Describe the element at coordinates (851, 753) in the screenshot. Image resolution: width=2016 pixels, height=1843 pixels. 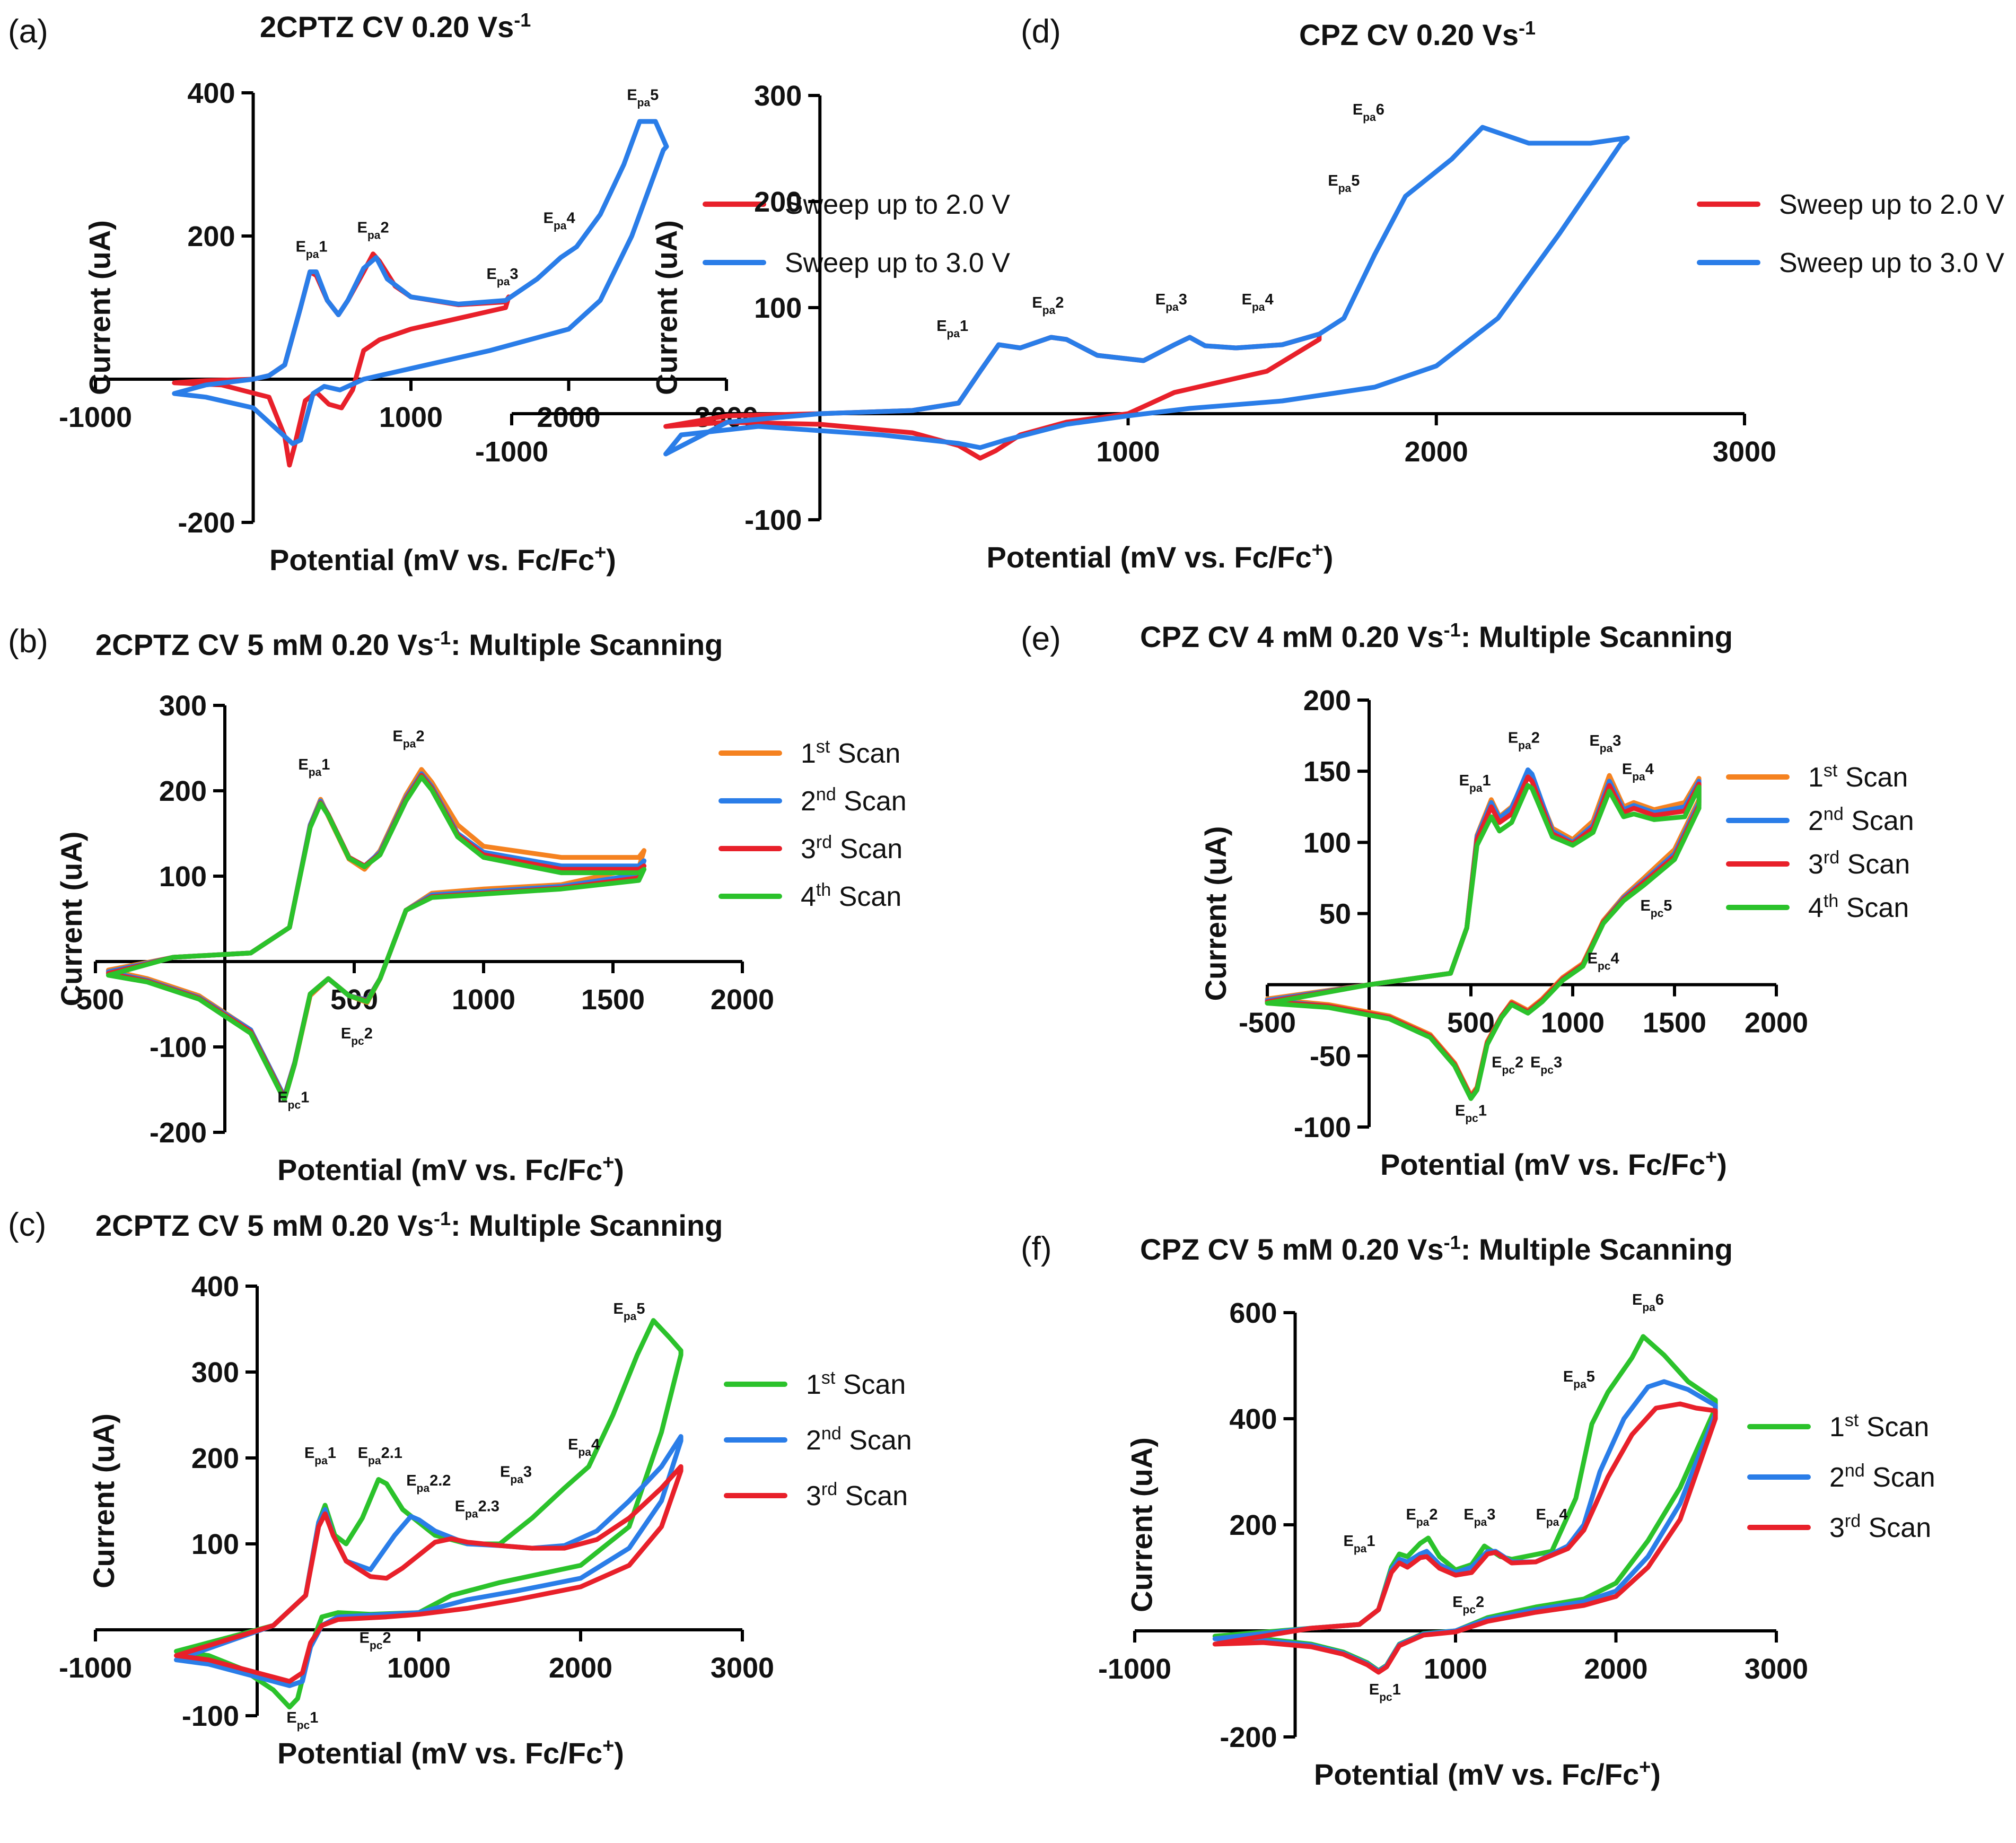
I see `legend-label: 1st Scan` at that location.